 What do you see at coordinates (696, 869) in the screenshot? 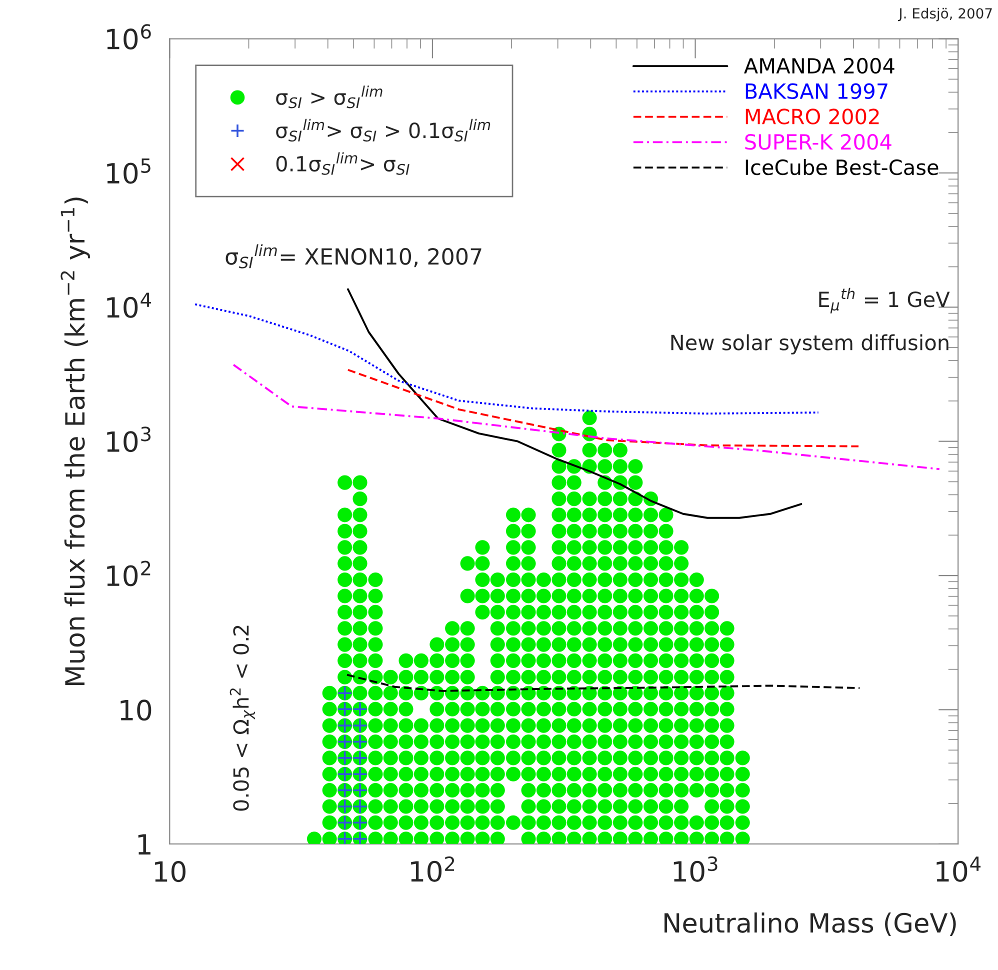
I see `x-tick-label: 10$^{3}$` at bounding box center [696, 869].